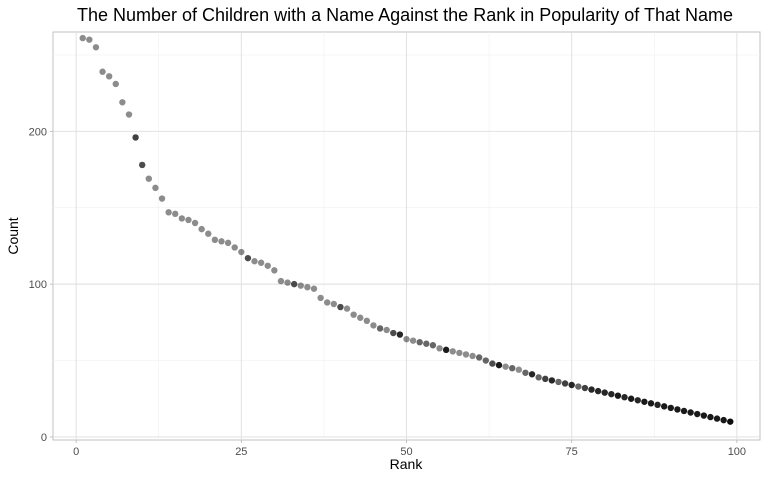  What do you see at coordinates (13, 235) in the screenshot?
I see `y-axis-label: Count` at bounding box center [13, 235].